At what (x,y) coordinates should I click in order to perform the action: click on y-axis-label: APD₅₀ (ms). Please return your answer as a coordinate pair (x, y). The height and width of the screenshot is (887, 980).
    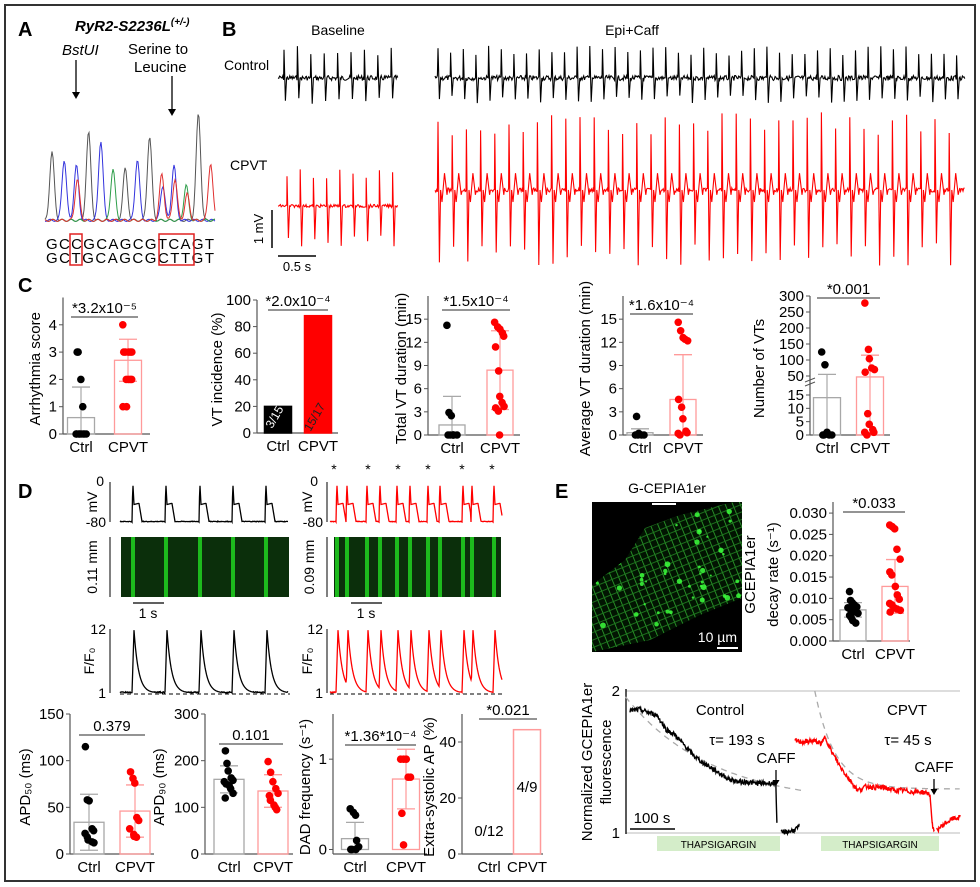
    Looking at the image, I should click on (25, 786).